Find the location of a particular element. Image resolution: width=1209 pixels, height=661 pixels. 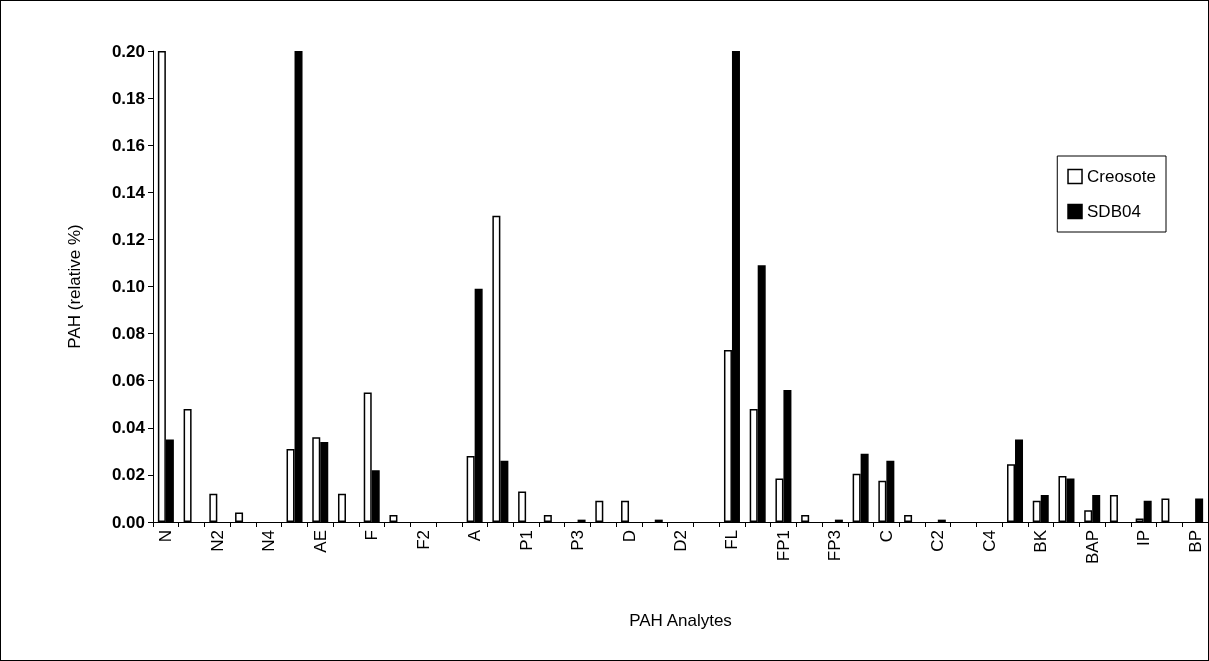

x-tick-label: FL is located at coordinates (732, 540).